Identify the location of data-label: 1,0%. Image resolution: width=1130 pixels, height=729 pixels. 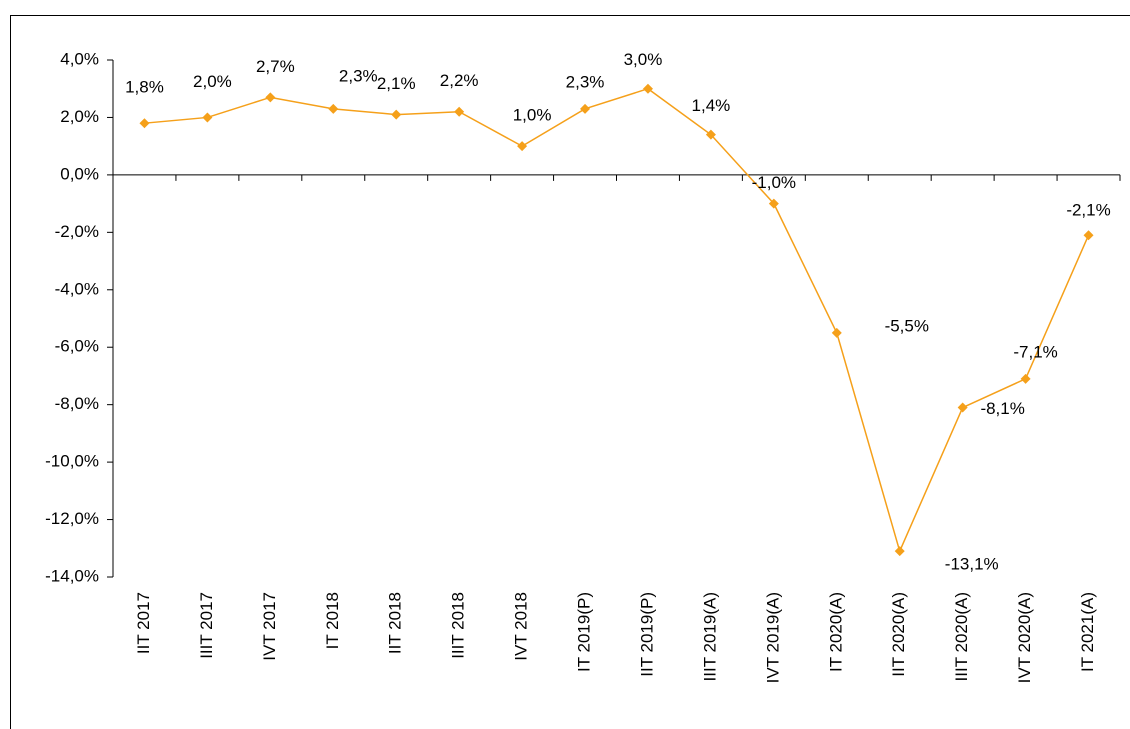
(532, 115).